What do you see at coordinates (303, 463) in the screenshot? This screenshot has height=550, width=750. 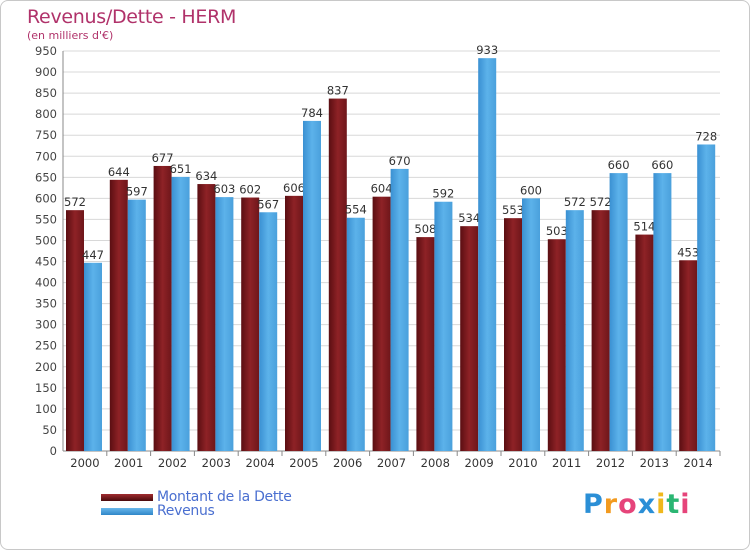 I see `x-tick-label: 2005` at bounding box center [303, 463].